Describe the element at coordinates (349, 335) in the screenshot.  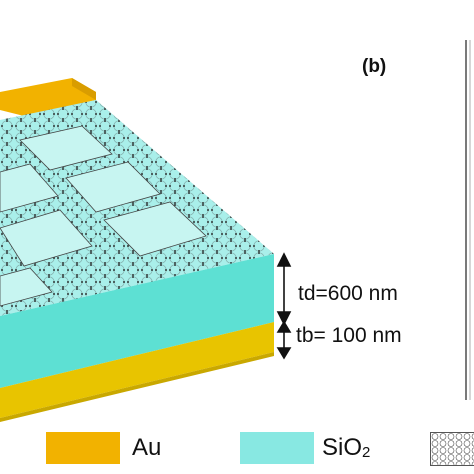
I see `substrate-thickness-label: tb= 100 nm` at that location.